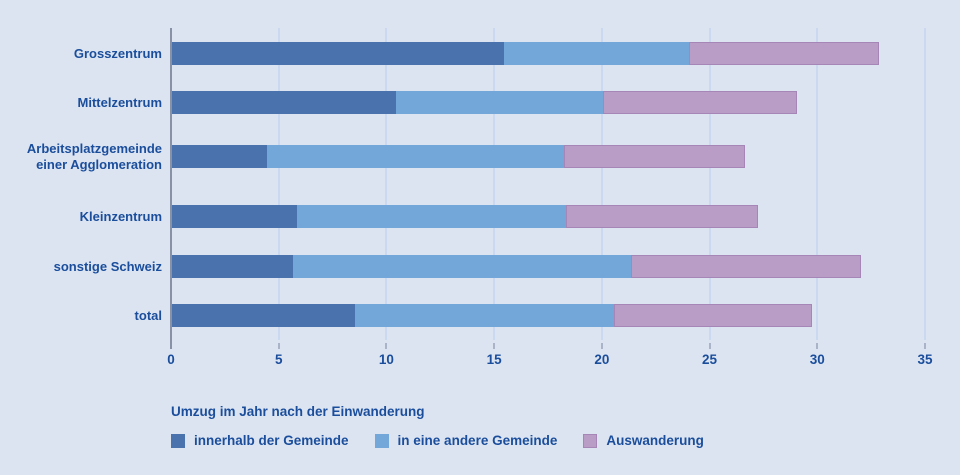  I want to click on legend-item: in eine andere Gemeinde, so click(466, 440).